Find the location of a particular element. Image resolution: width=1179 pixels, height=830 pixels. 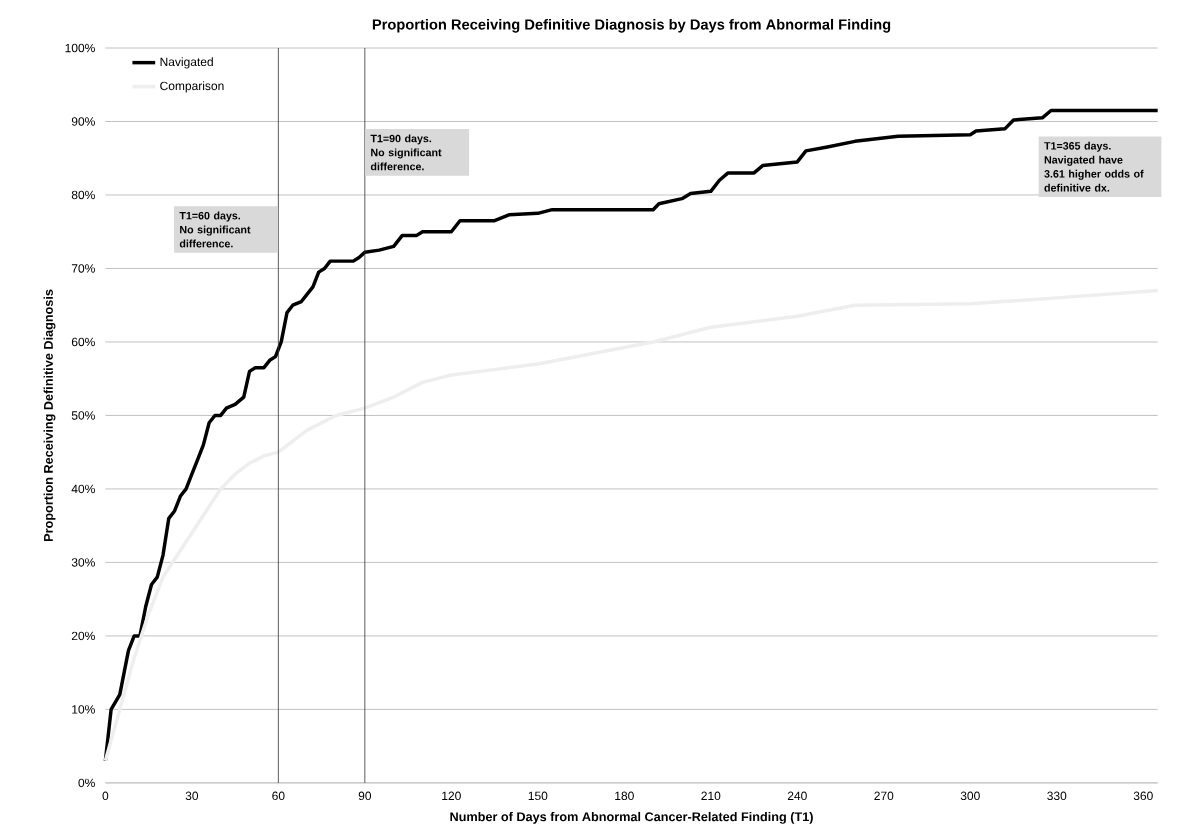

legend-label: Navigated is located at coordinates (186, 63).